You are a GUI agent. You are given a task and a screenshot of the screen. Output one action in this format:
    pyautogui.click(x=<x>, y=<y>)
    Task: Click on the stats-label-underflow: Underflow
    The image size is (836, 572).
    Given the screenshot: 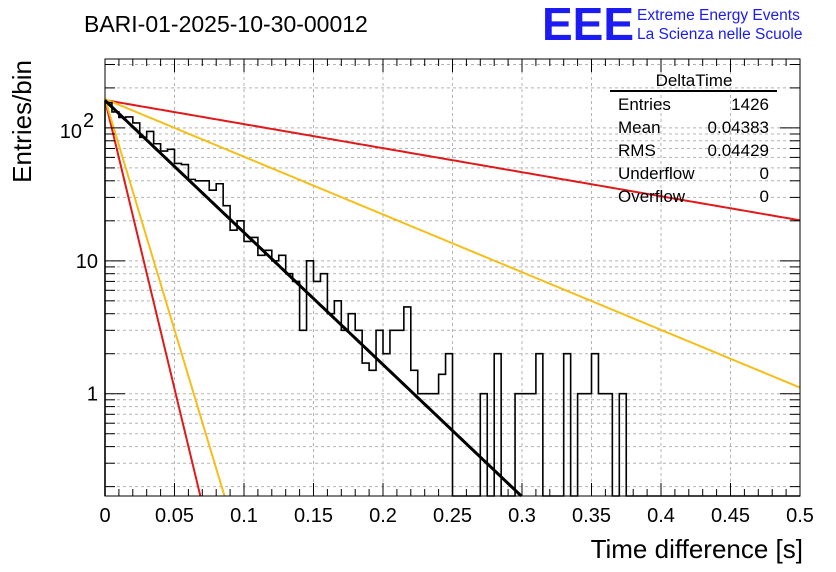 What is the action you would take?
    pyautogui.click(x=656, y=173)
    